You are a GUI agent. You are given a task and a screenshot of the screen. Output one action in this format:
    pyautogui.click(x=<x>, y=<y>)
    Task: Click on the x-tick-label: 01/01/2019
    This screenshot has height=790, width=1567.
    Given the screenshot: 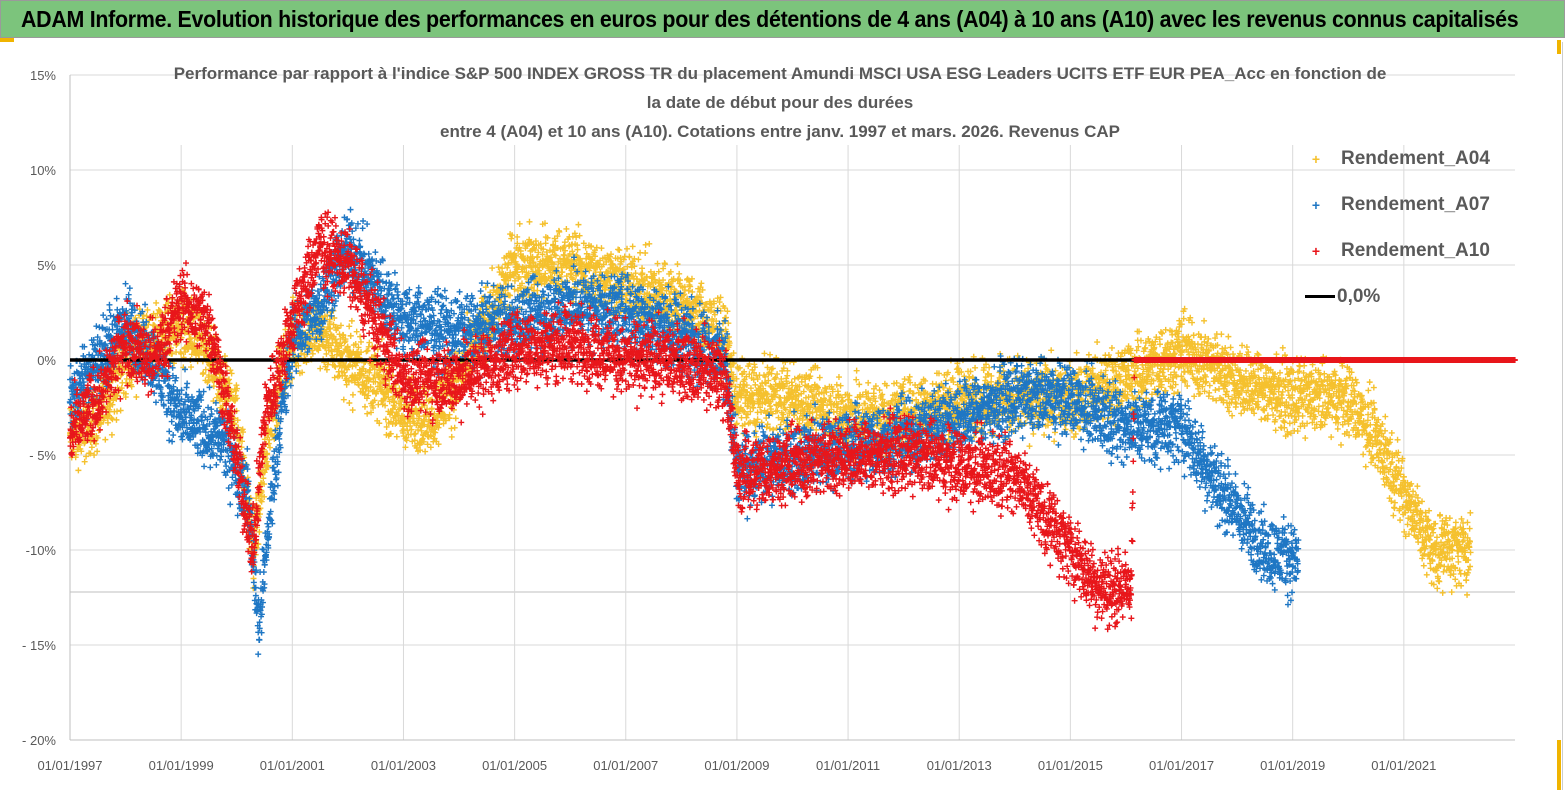 What is the action you would take?
    pyautogui.click(x=1292, y=765)
    